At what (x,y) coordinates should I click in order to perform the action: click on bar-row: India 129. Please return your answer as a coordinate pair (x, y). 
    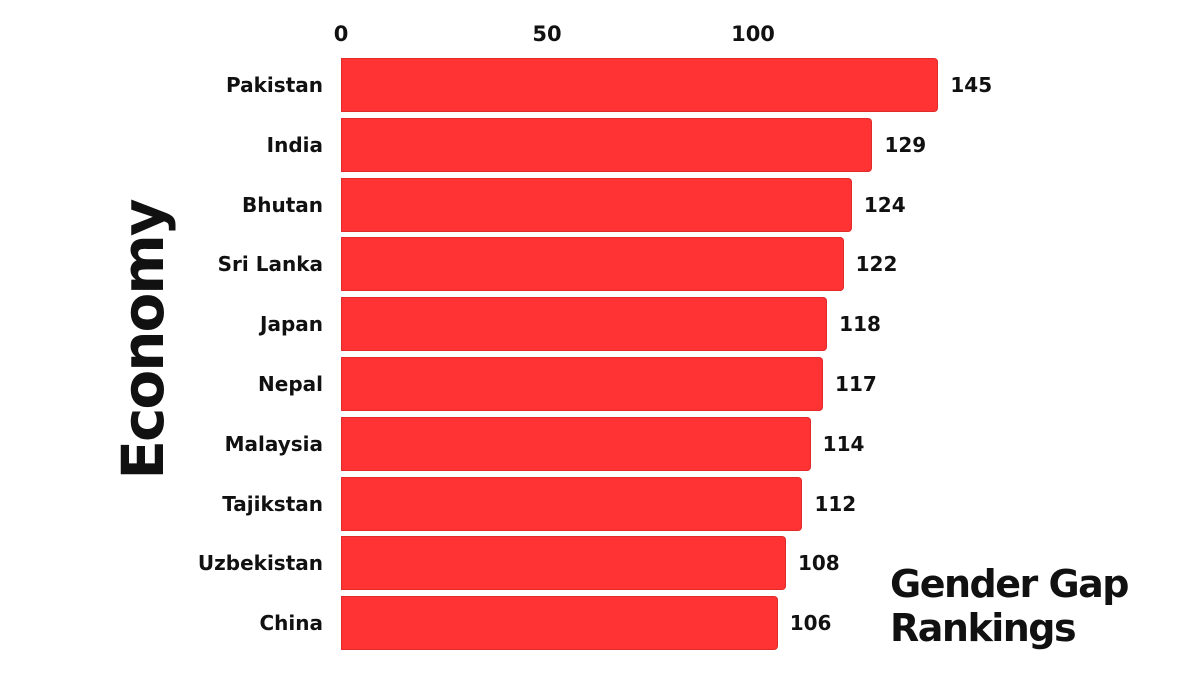
    Looking at the image, I should click on (600, 144).